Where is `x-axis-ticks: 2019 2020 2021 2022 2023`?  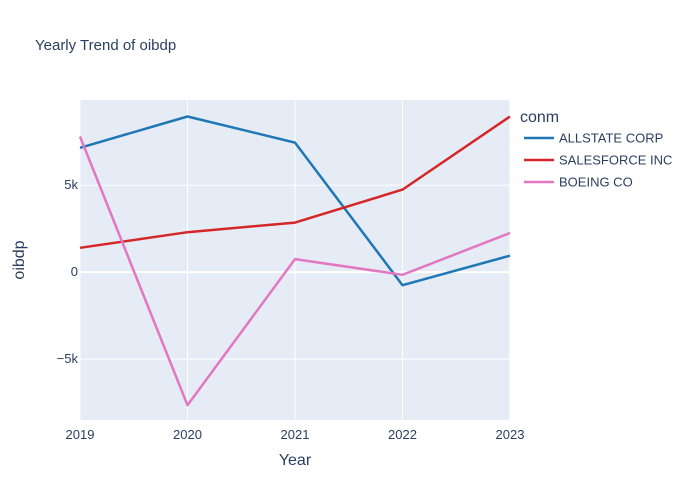
x-axis-ticks: 2019 2020 2021 2022 2023 is located at coordinates (295, 434).